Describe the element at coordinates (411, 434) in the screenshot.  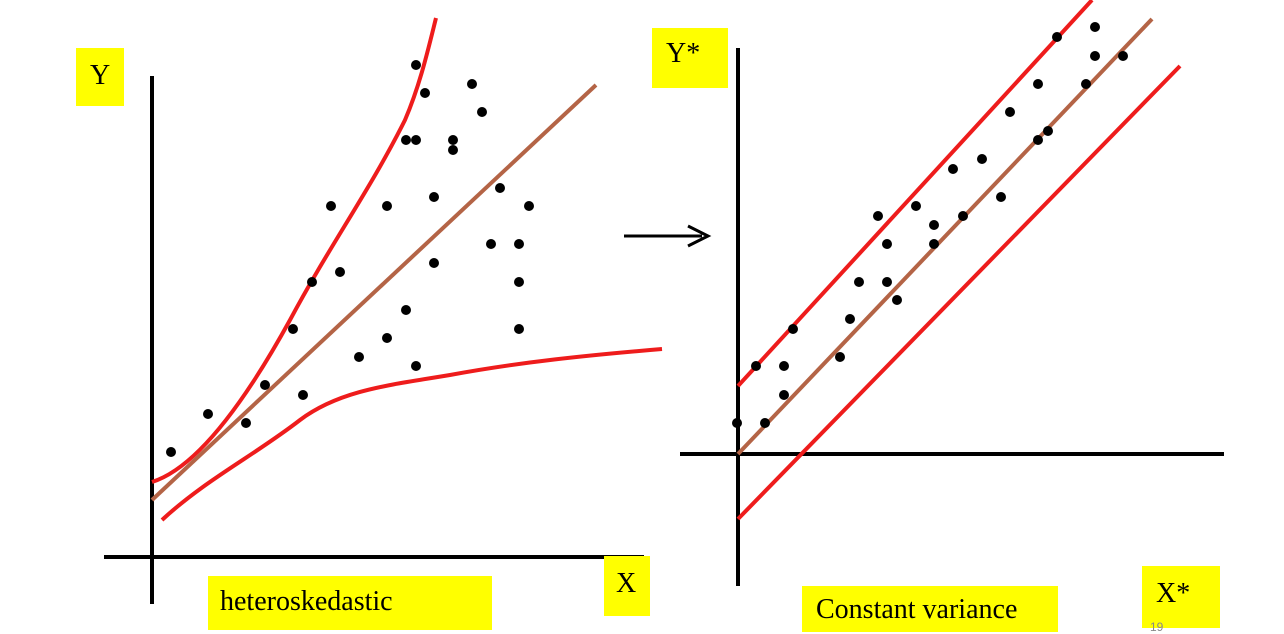
I see `left-lower-band-curve` at that location.